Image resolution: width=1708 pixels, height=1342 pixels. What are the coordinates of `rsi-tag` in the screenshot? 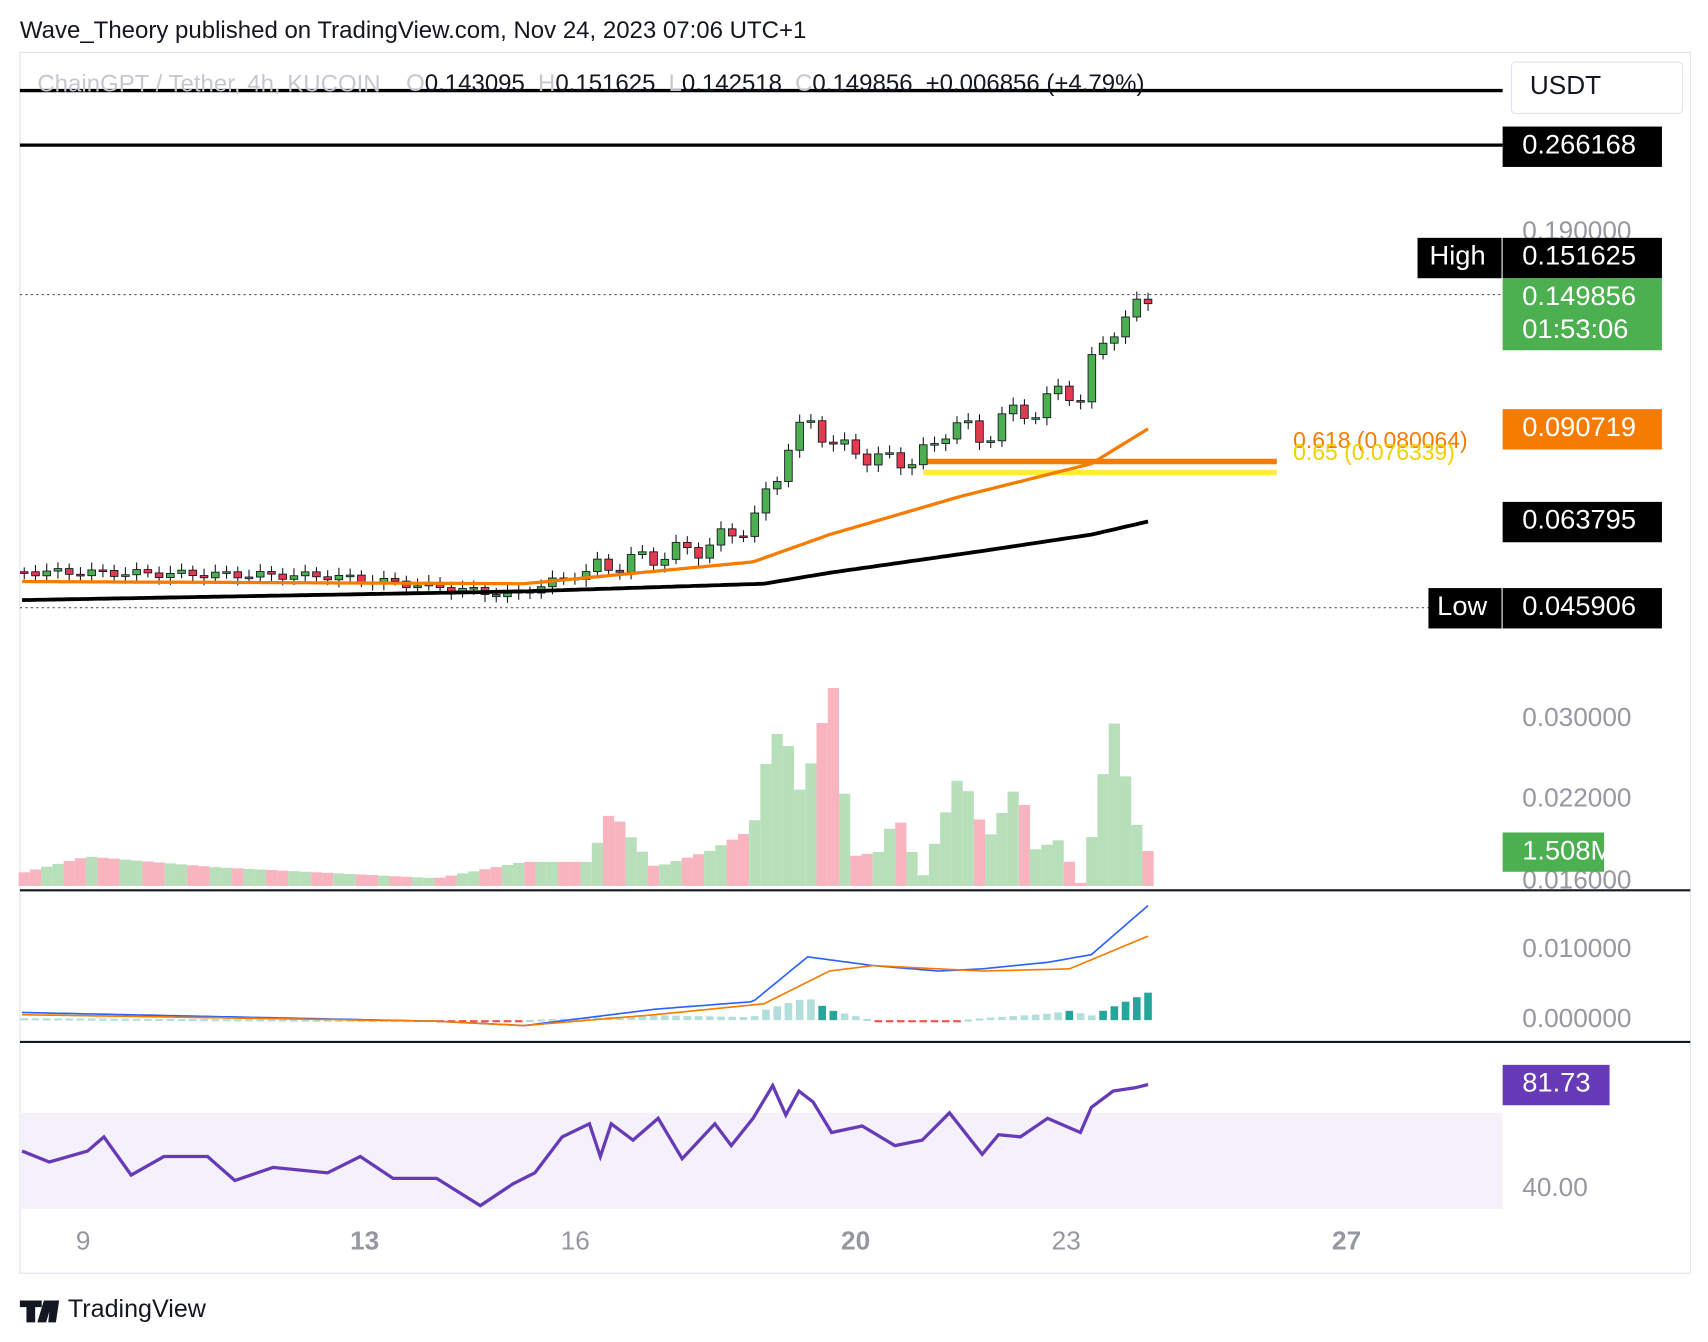 It's located at (1556, 1085).